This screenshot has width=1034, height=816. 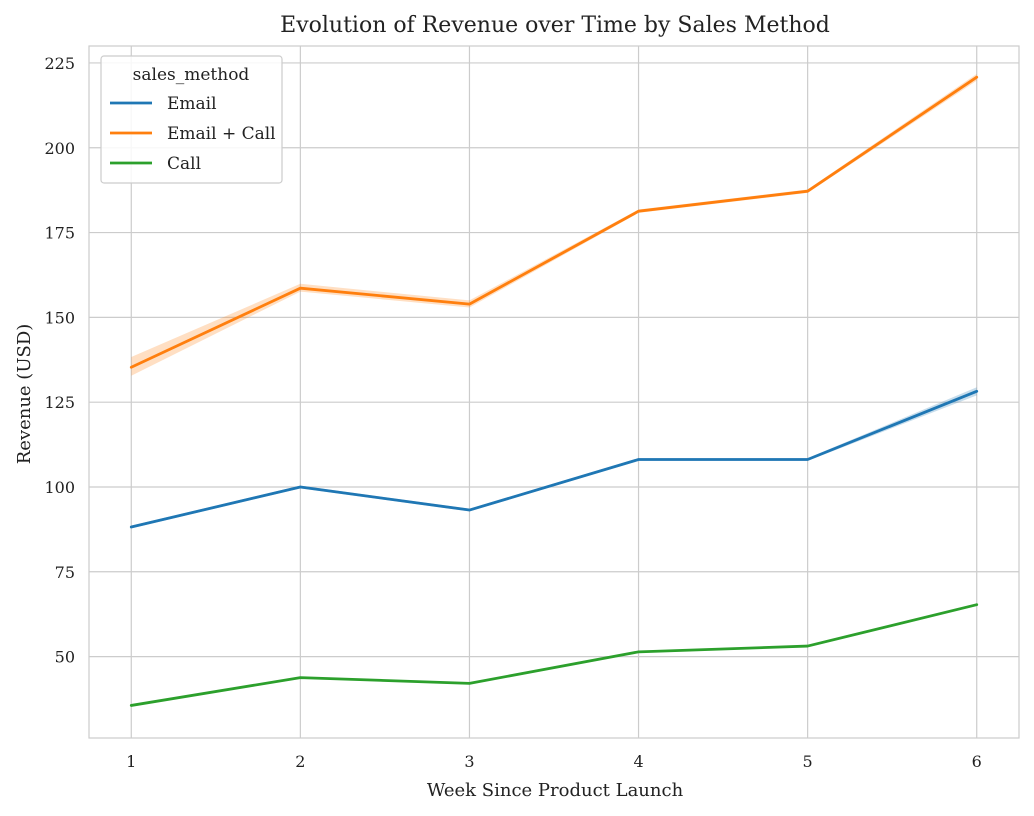 I want to click on legend: sales_method Email Email + Call Call, so click(x=191, y=119).